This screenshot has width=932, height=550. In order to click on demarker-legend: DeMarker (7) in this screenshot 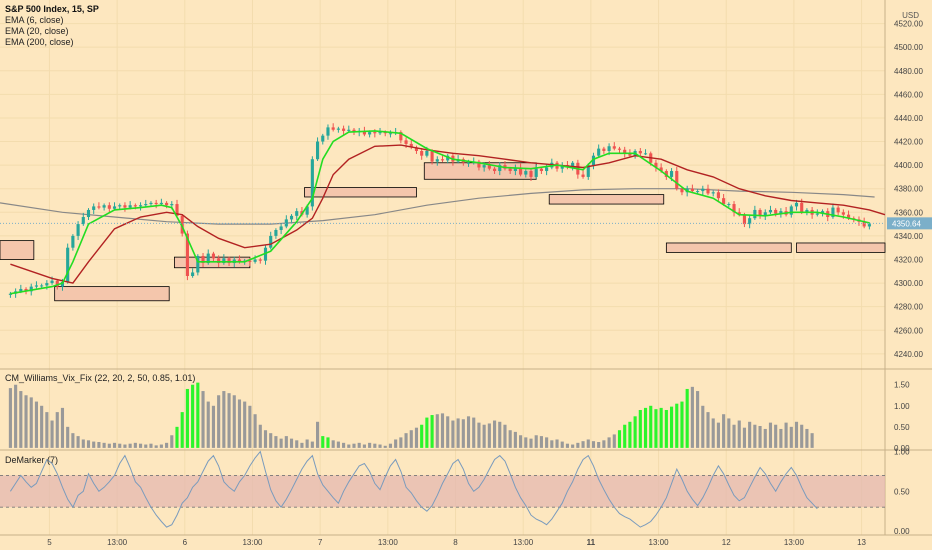, I will do `click(32, 460)`.